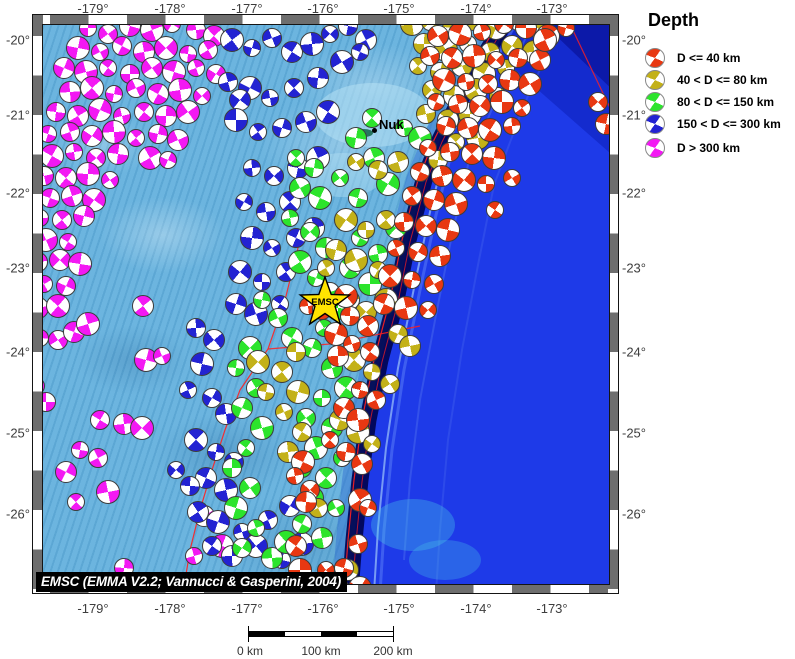 Image resolution: width=795 pixels, height=659 pixels. What do you see at coordinates (552, 608) in the screenshot?
I see `axis-tick-label: -173°` at bounding box center [552, 608].